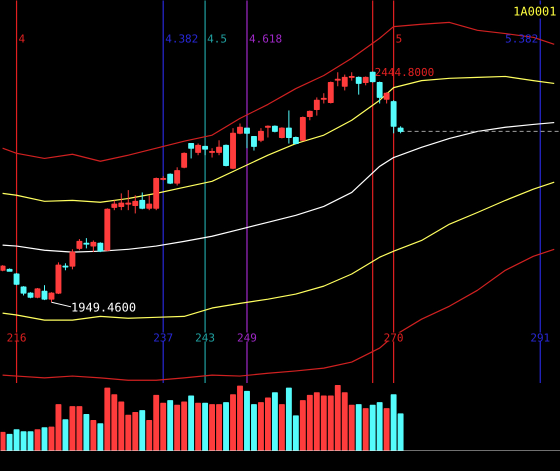  I want to click on x-tick-label: 237, so click(163, 338).